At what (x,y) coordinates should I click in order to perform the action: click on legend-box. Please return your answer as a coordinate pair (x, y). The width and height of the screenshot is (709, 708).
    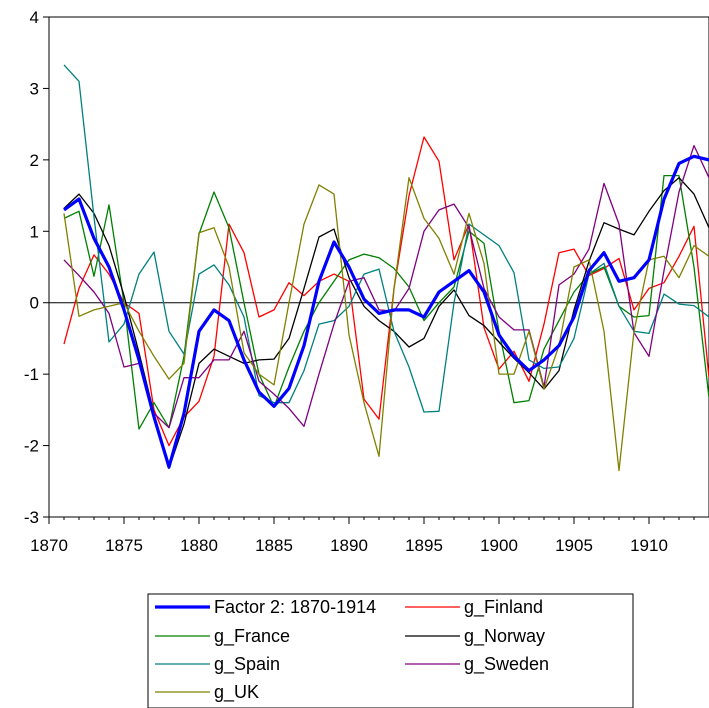
    Looking at the image, I should click on (390, 650).